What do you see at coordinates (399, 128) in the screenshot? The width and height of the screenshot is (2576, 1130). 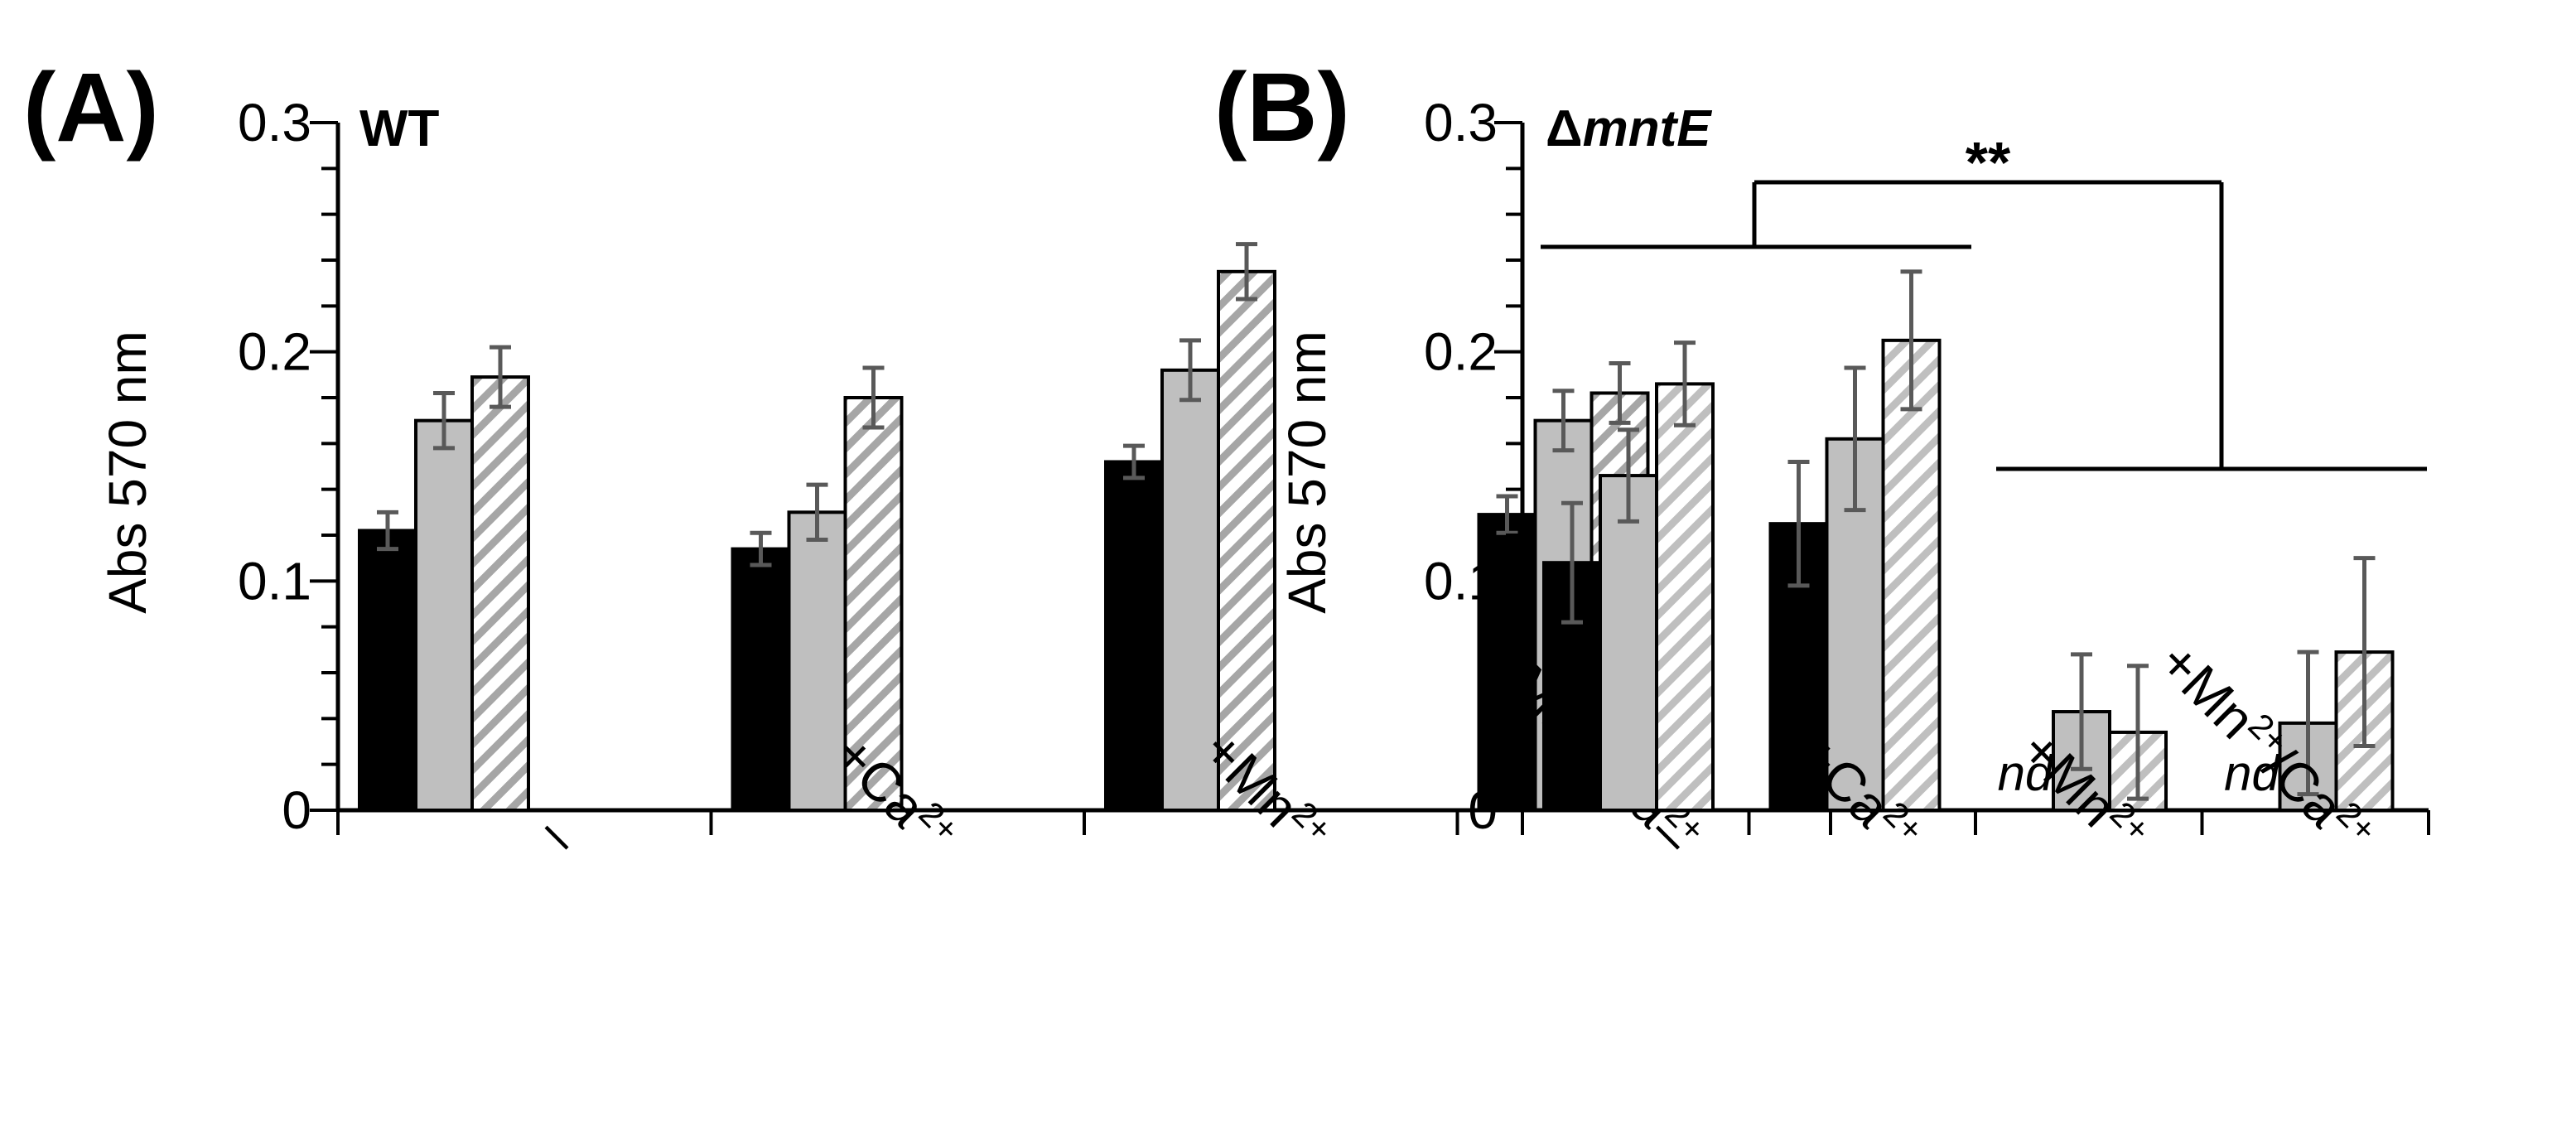 I see `panel-a-title: WT` at bounding box center [399, 128].